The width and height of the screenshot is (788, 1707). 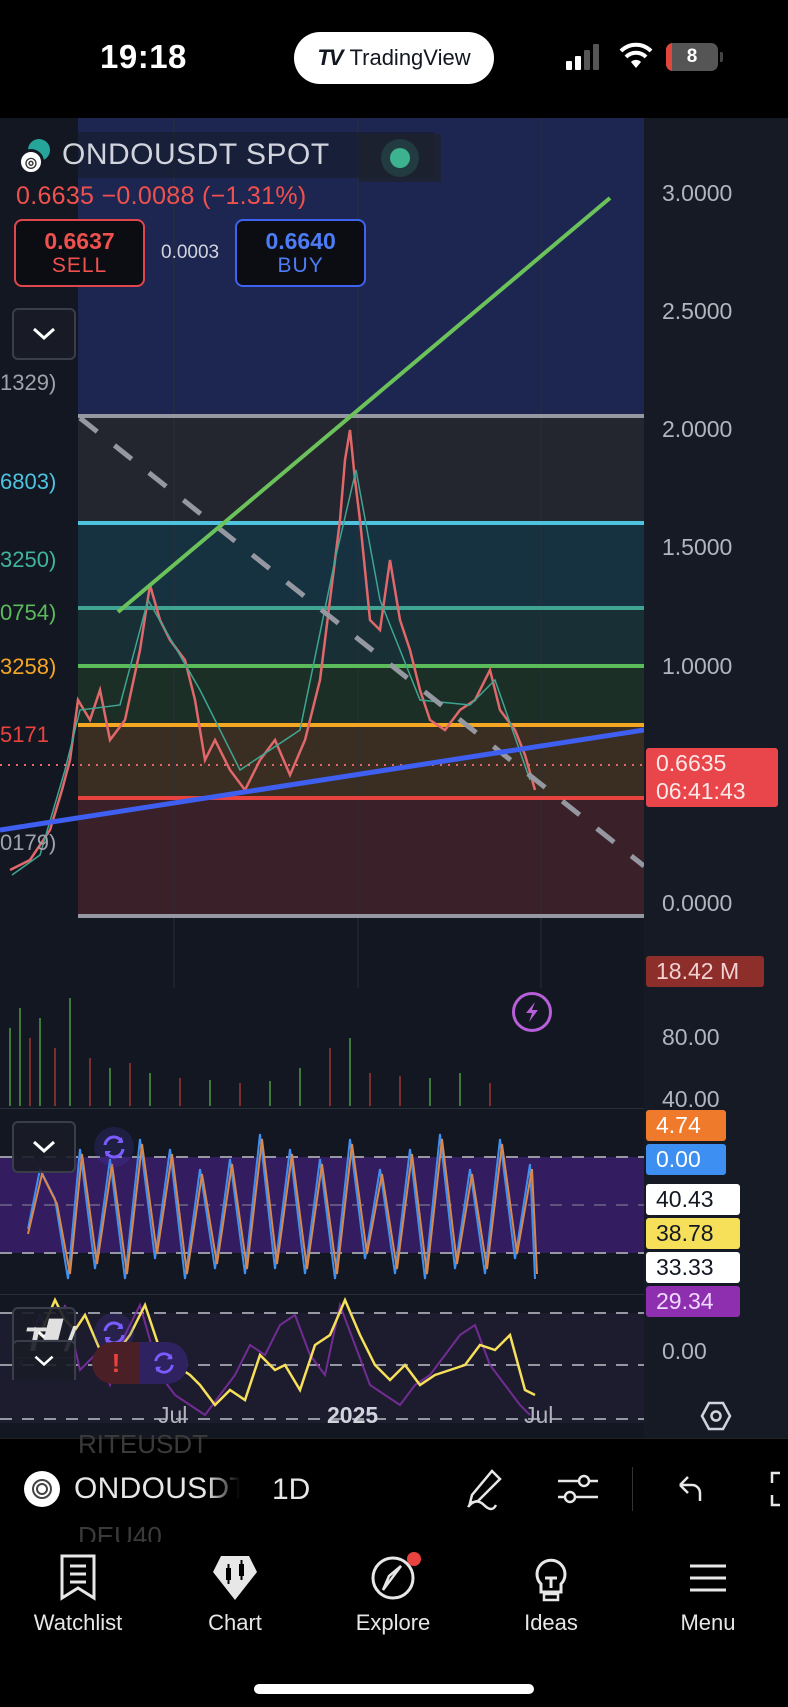 What do you see at coordinates (353, 1415) in the screenshot?
I see `time-axis-label: 2025` at bounding box center [353, 1415].